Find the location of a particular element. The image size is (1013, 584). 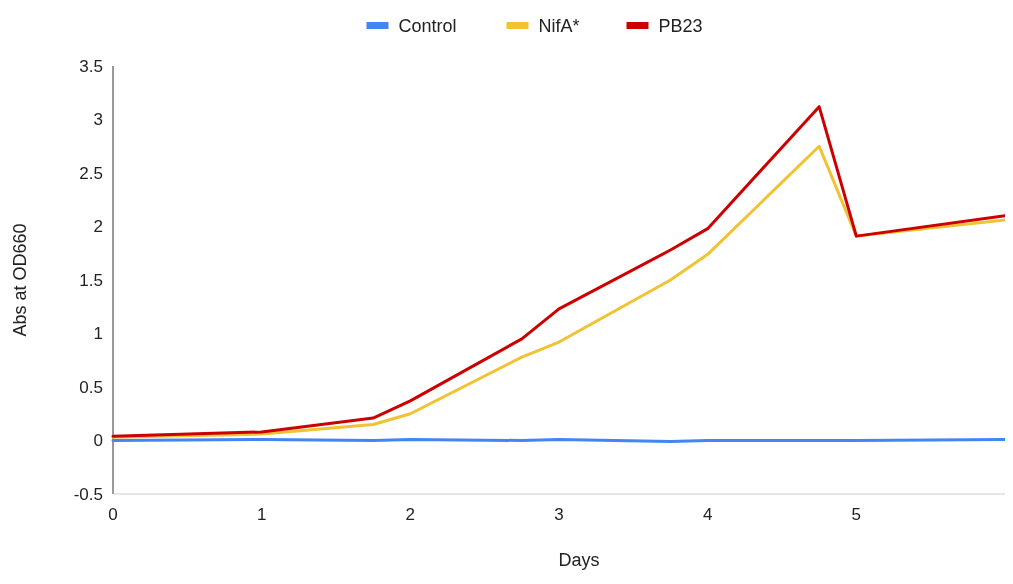

y-tick-label: -0.5 is located at coordinates (88, 494).